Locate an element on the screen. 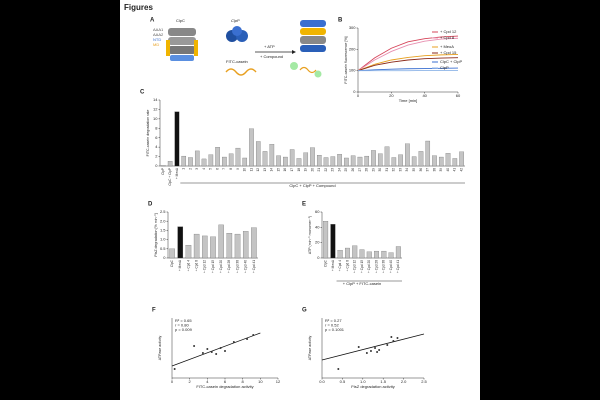  x-tick-label: 1.5 is located at coordinates (383, 381).